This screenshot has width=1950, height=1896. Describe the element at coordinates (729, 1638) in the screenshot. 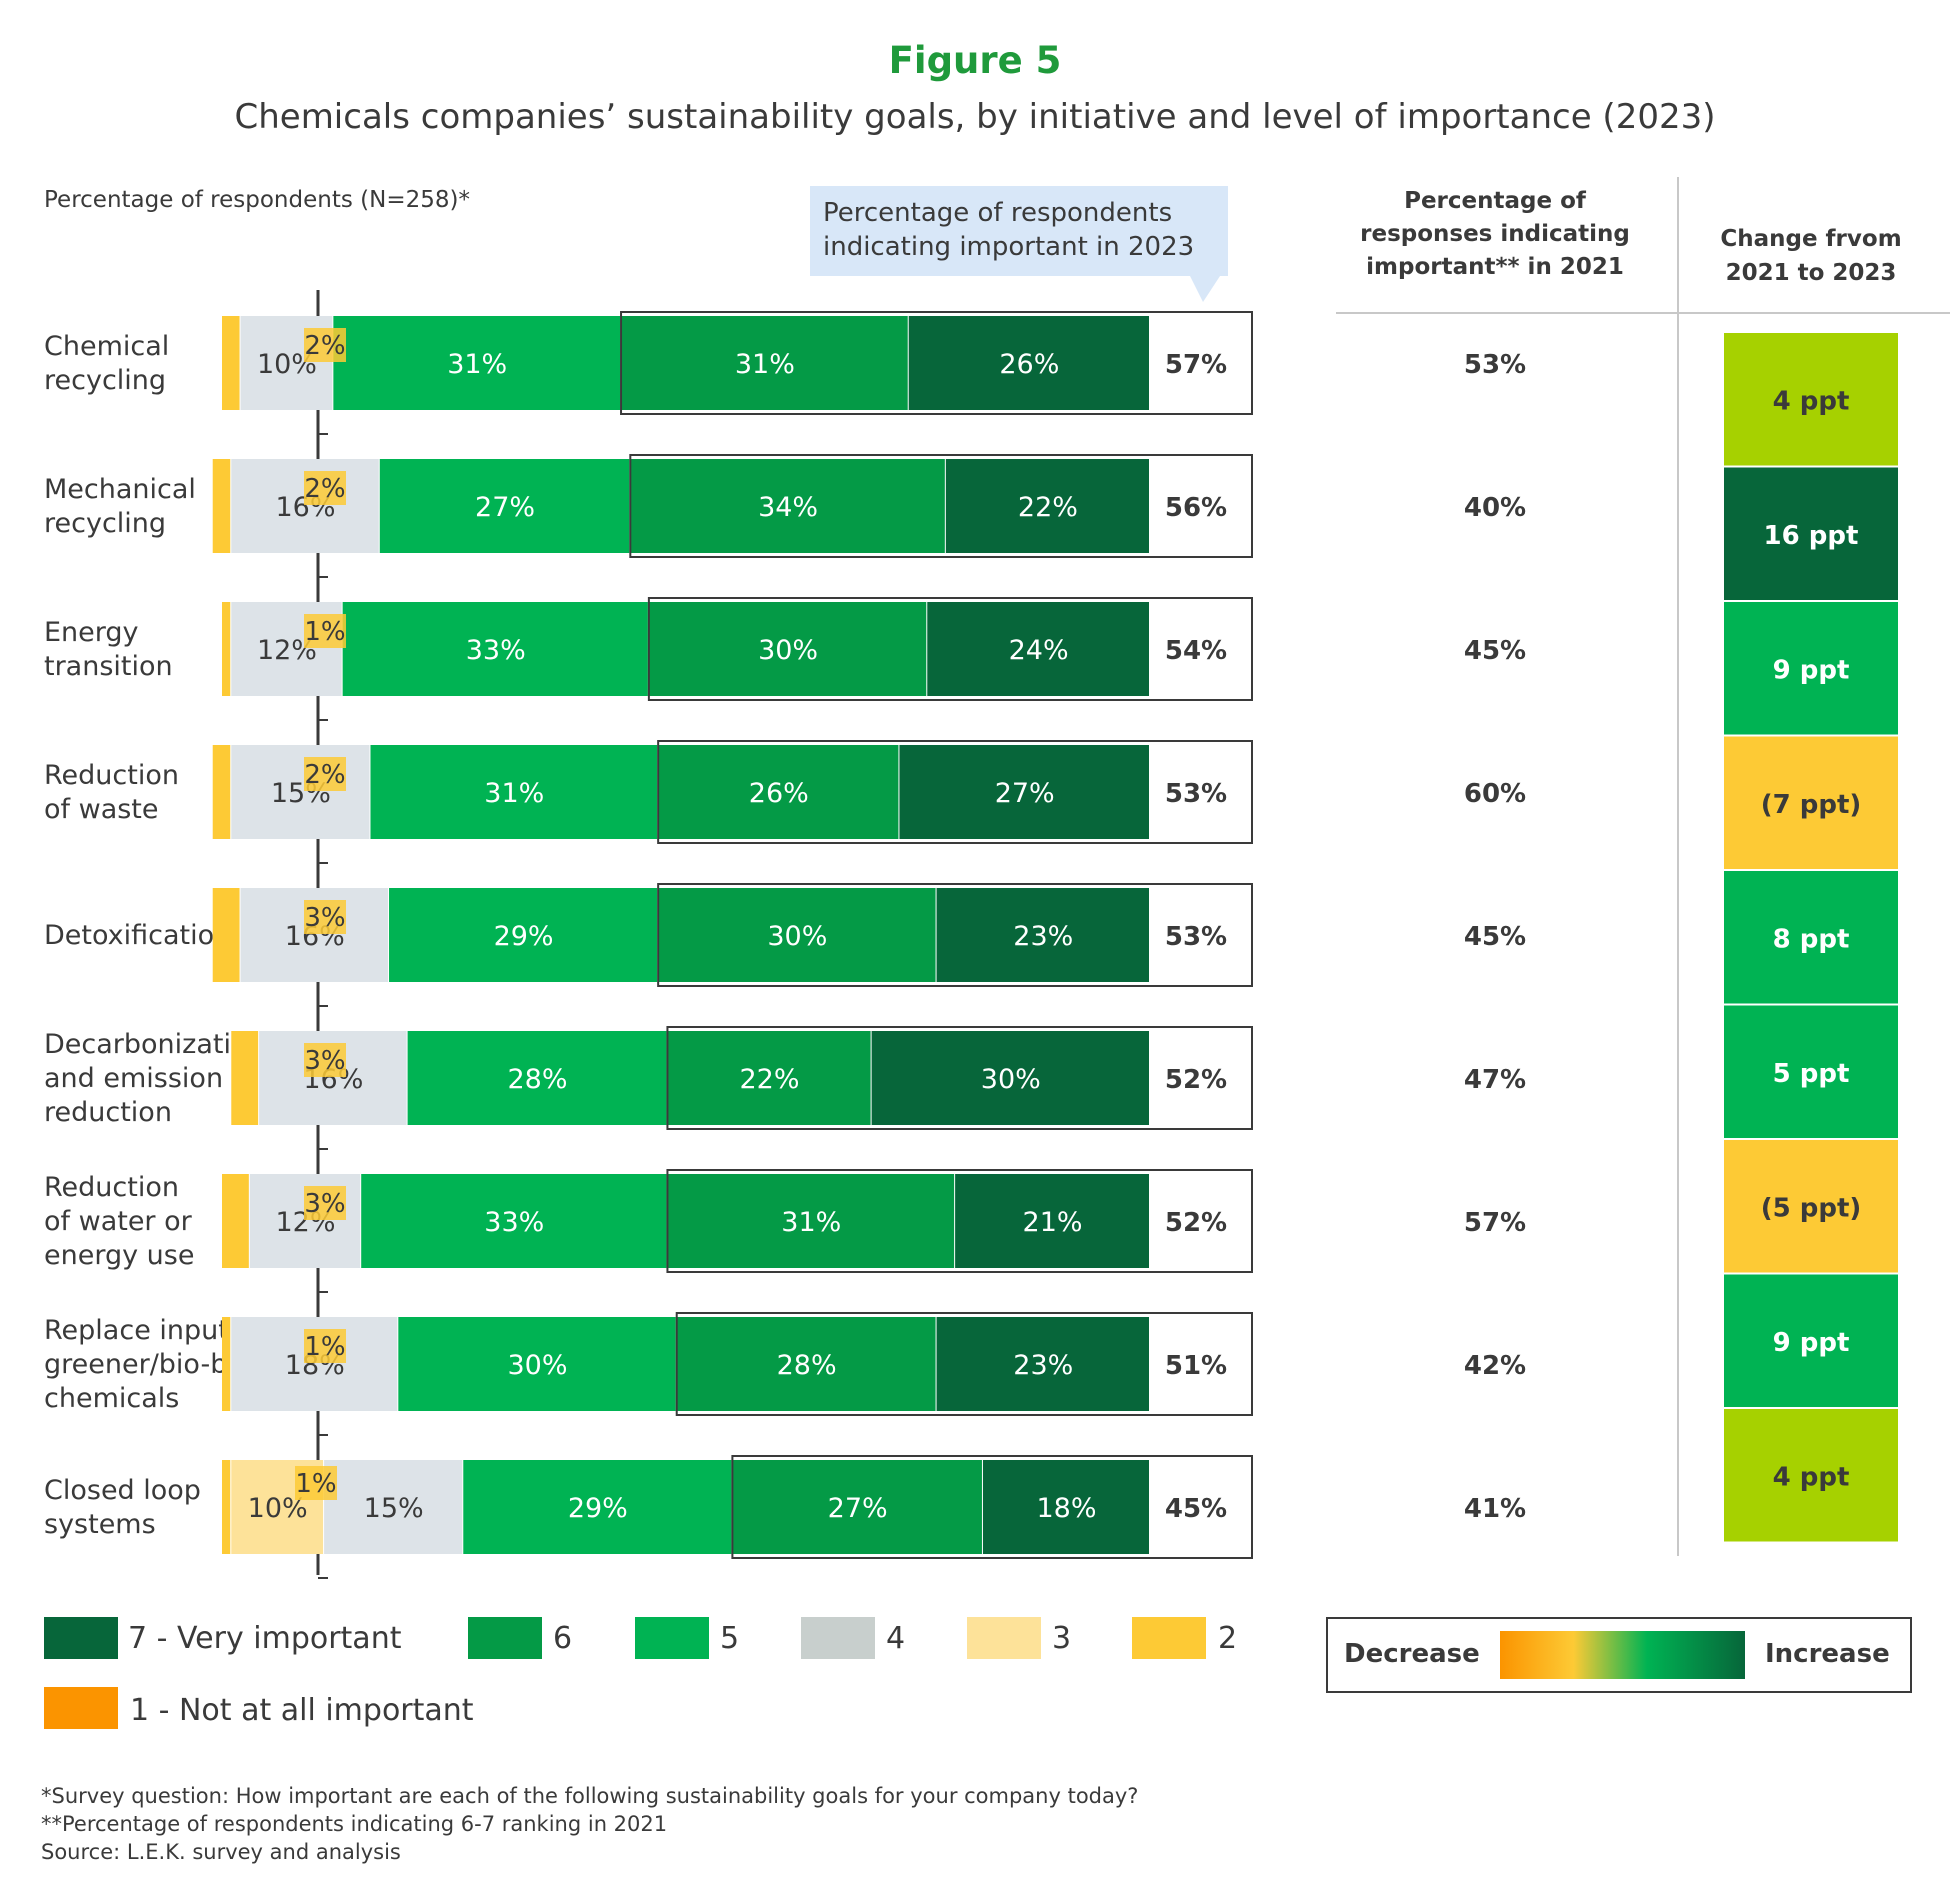

I see `legend-label-5: 5` at that location.